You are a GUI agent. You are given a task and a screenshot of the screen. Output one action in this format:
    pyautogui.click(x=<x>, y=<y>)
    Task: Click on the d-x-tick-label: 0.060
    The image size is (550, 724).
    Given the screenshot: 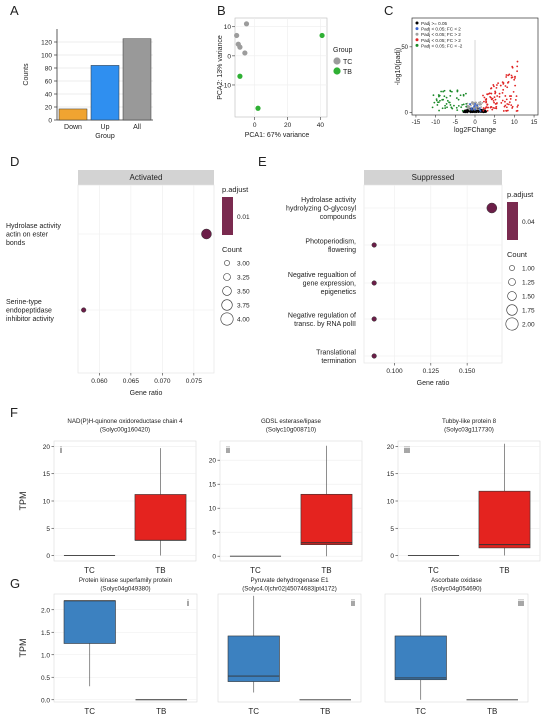 What is the action you would take?
    pyautogui.click(x=99, y=381)
    